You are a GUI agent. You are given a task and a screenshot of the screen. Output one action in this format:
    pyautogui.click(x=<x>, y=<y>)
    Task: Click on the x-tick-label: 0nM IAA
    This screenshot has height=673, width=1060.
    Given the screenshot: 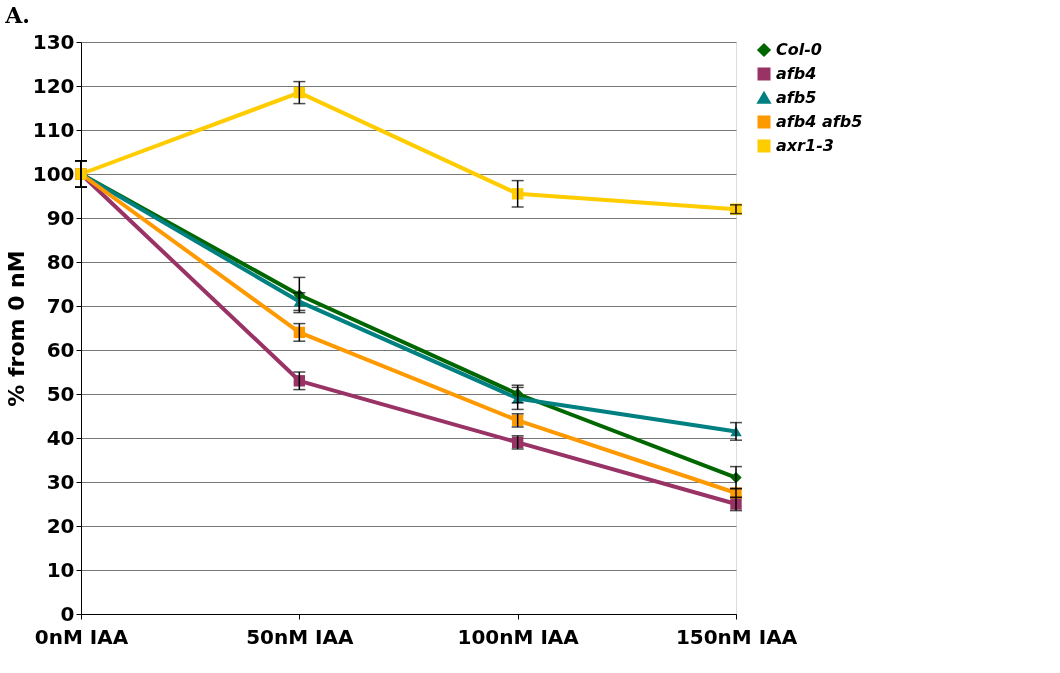 What is the action you would take?
    pyautogui.click(x=81, y=636)
    